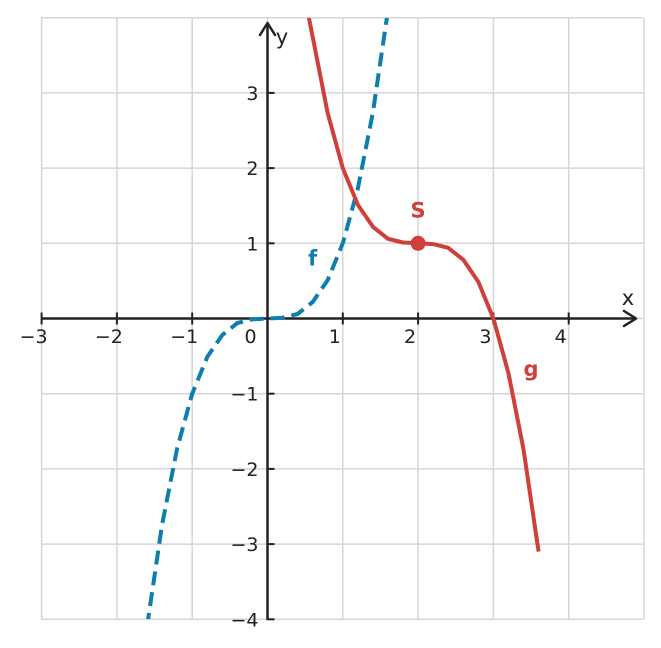 The height and width of the screenshot is (648, 661). Describe the element at coordinates (531, 369) in the screenshot. I see `curve-label-g: g` at that location.